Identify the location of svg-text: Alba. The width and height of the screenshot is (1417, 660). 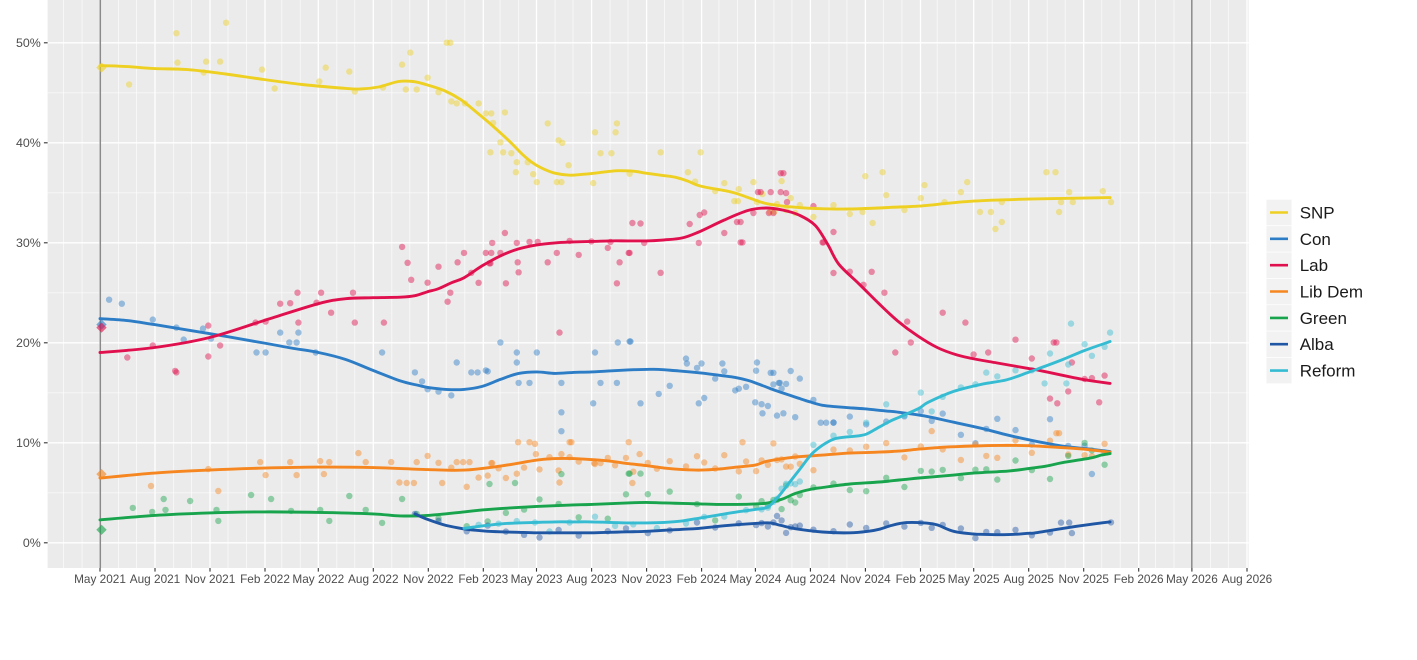
(1317, 344).